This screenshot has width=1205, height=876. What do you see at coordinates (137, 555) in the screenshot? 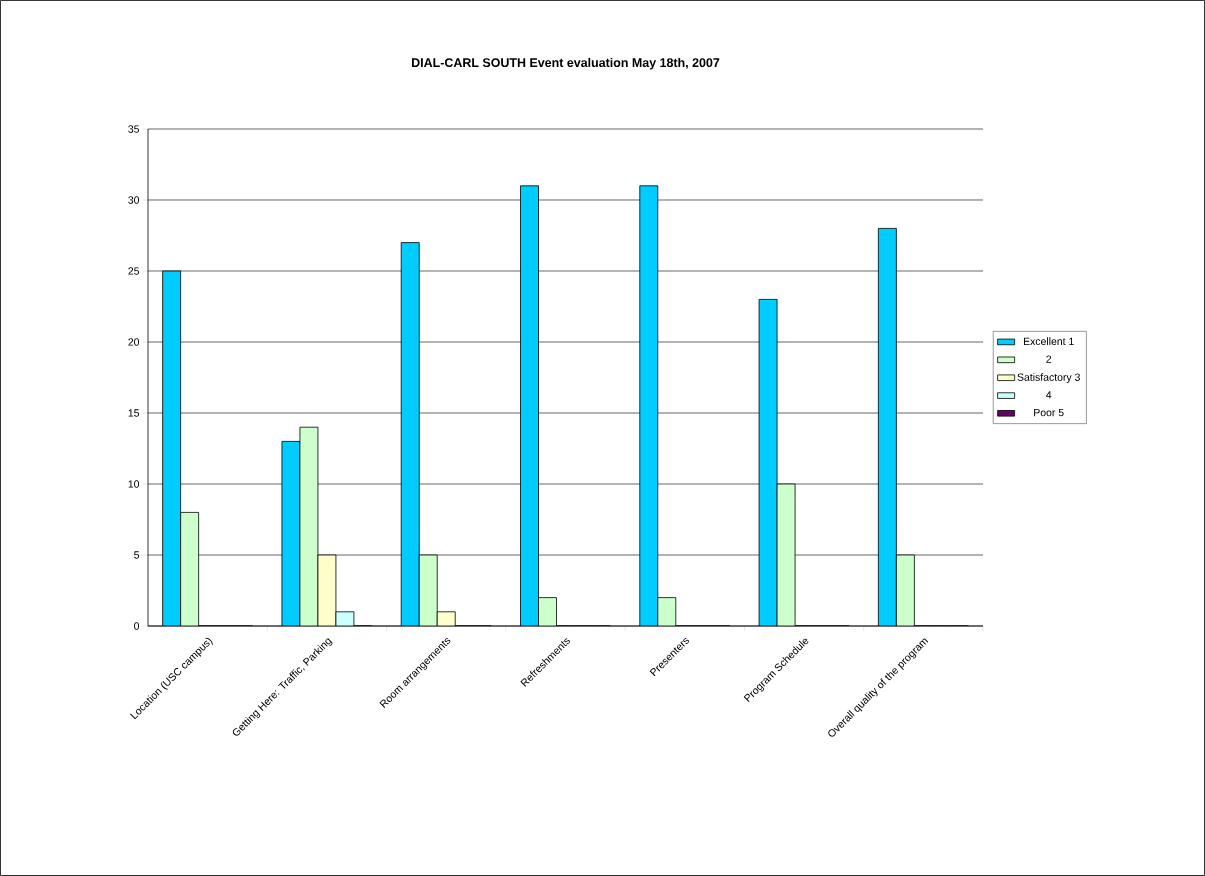
I see `y-tick-label: 5` at bounding box center [137, 555].